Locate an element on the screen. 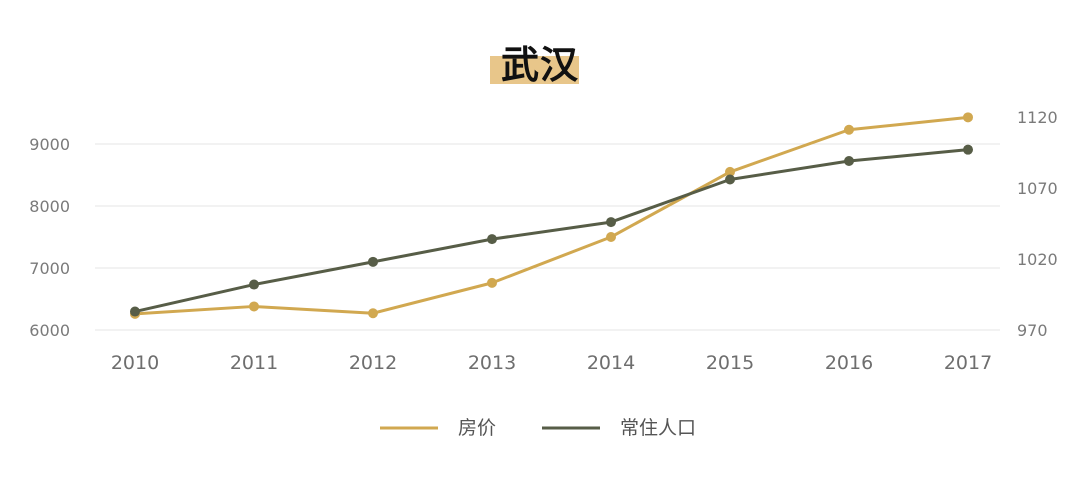 Image resolution: width=1080 pixels, height=500 pixels. legend-label: 常住人口 is located at coordinates (658, 428).